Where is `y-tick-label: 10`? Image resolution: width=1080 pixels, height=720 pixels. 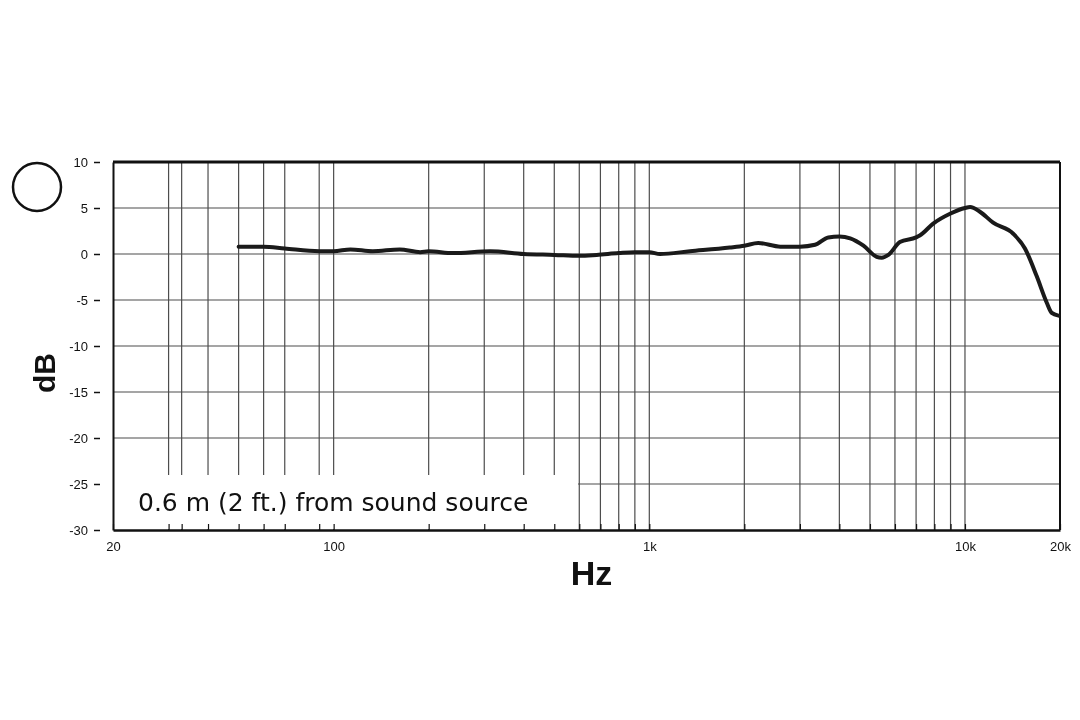 y-tick-label: 10 is located at coordinates (80, 162).